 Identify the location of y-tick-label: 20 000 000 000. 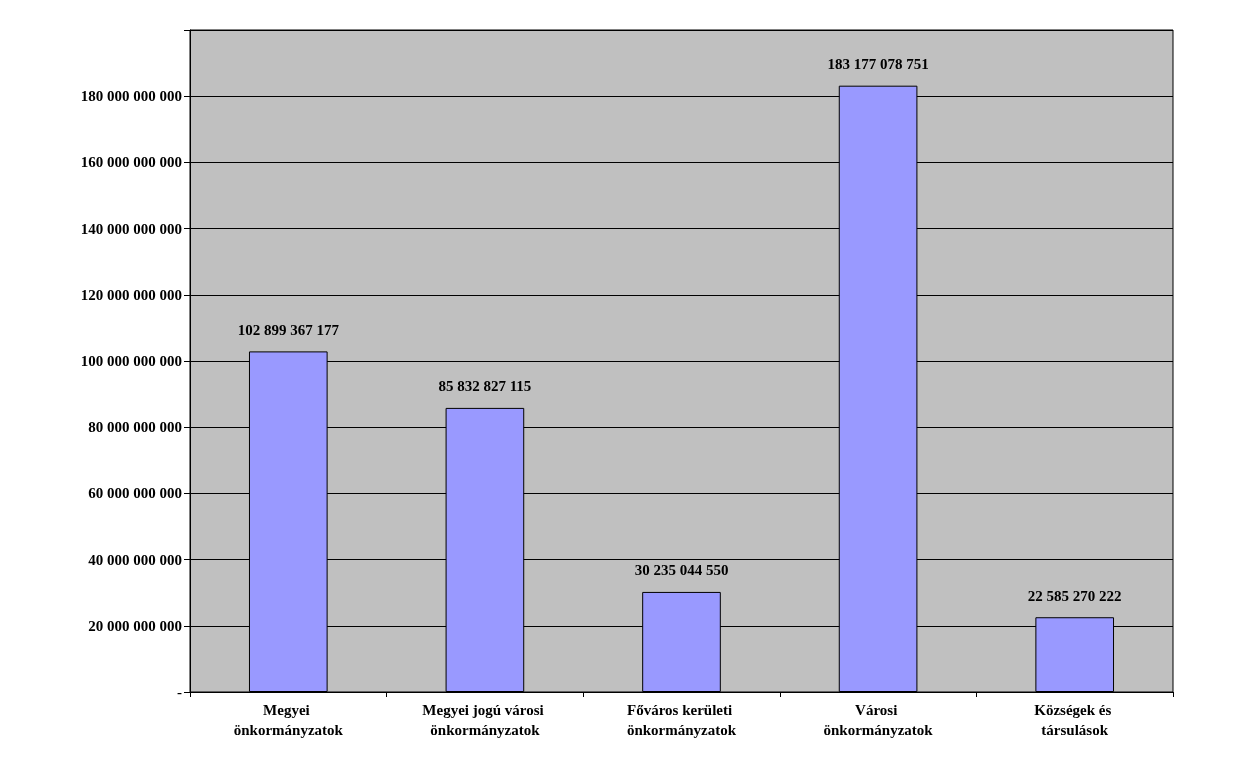
(135, 625).